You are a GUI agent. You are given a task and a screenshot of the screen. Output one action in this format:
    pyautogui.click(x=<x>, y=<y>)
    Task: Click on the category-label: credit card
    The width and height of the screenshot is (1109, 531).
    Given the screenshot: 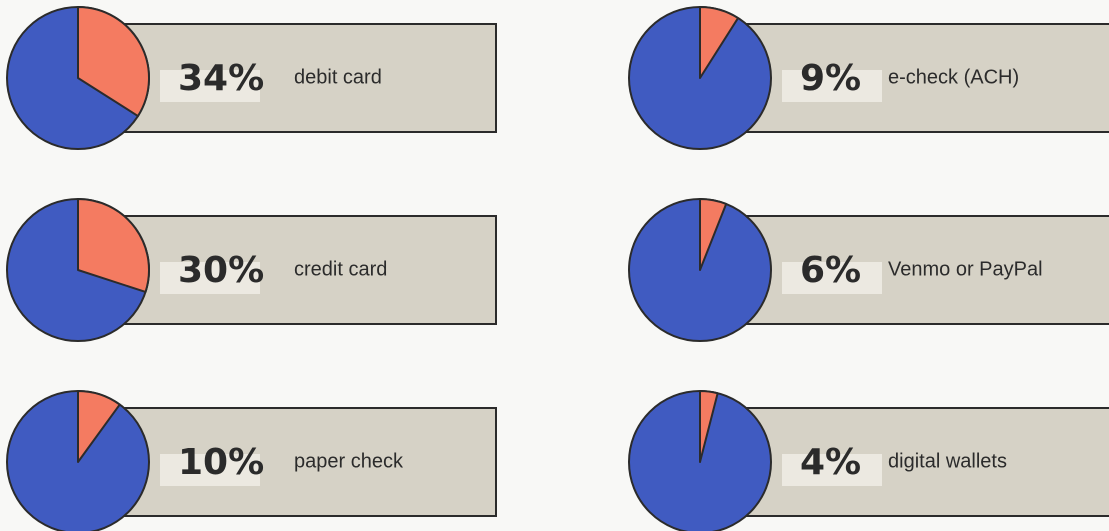 What is the action you would take?
    pyautogui.click(x=340, y=269)
    